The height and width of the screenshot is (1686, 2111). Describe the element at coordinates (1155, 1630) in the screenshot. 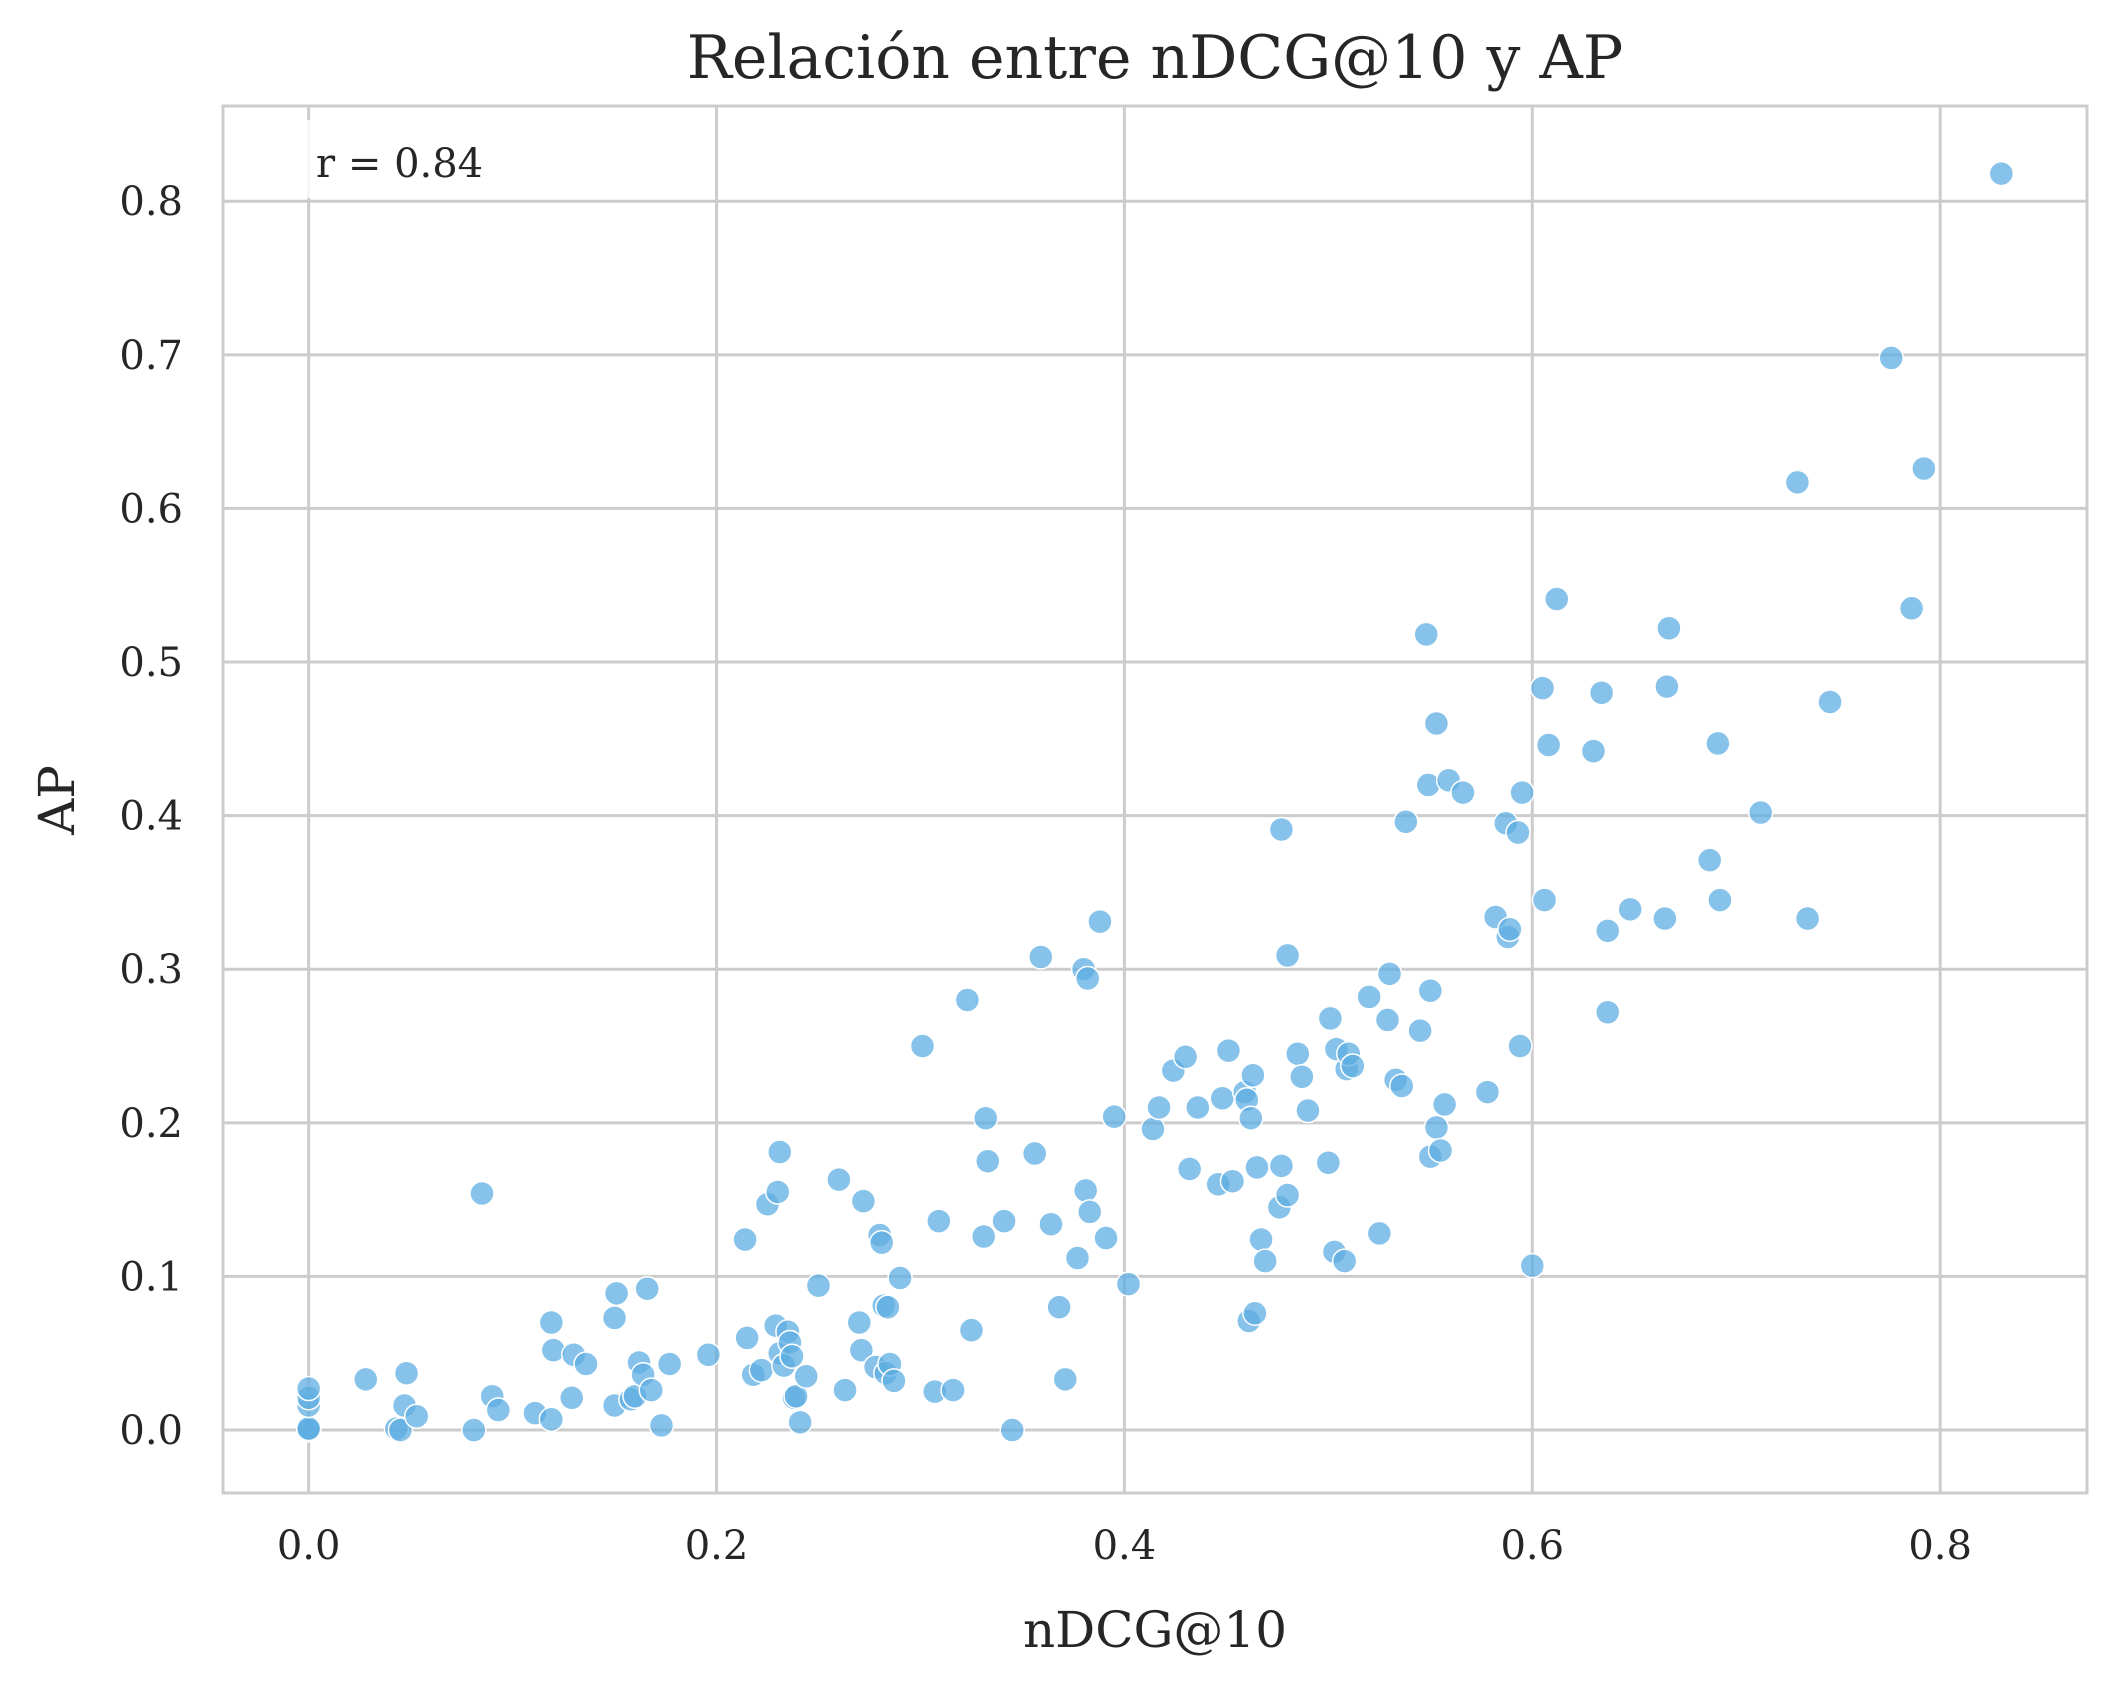

I see `x-axis-label: nDCG@10` at that location.